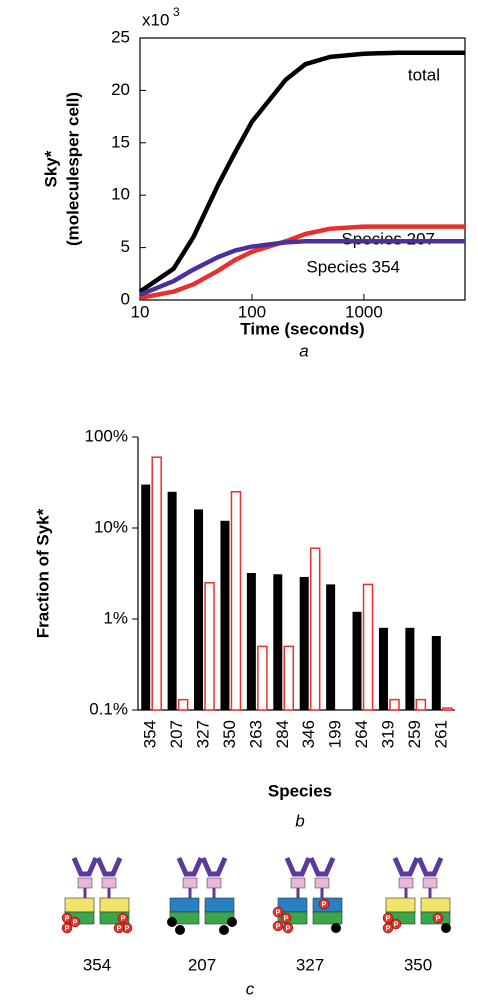 The image size is (478, 1001). What do you see at coordinates (150, 734) in the screenshot?
I see `x-tick-label: 354` at bounding box center [150, 734].